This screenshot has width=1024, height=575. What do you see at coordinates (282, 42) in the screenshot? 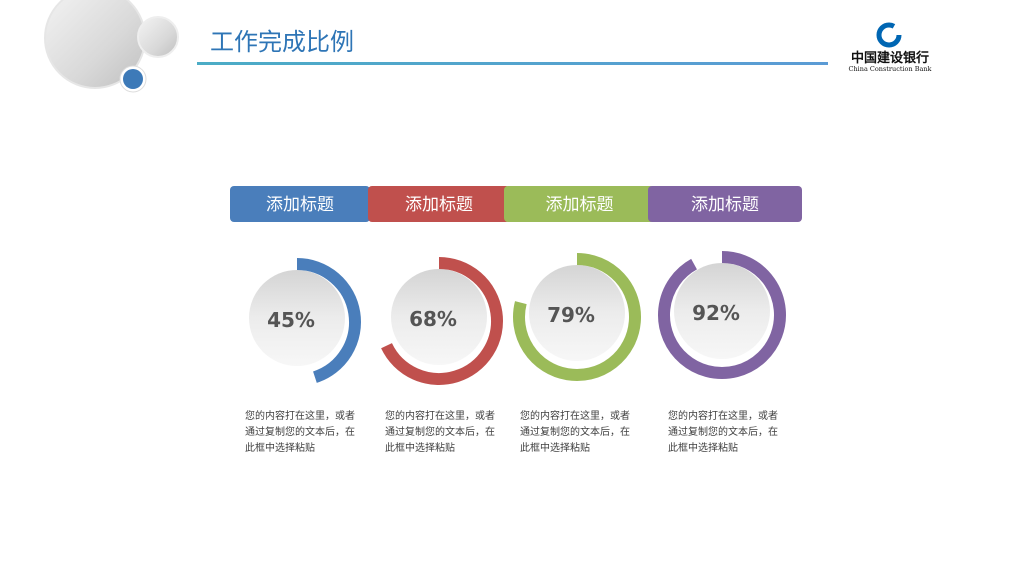
I see `slide-title: 工作完成比例` at bounding box center [282, 42].